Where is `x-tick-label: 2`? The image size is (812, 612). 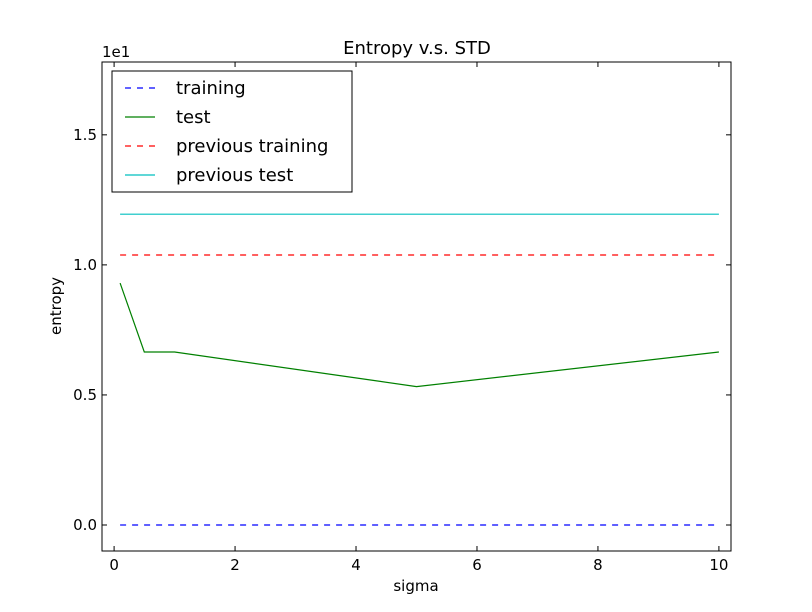 x-tick-label: 2 is located at coordinates (235, 565).